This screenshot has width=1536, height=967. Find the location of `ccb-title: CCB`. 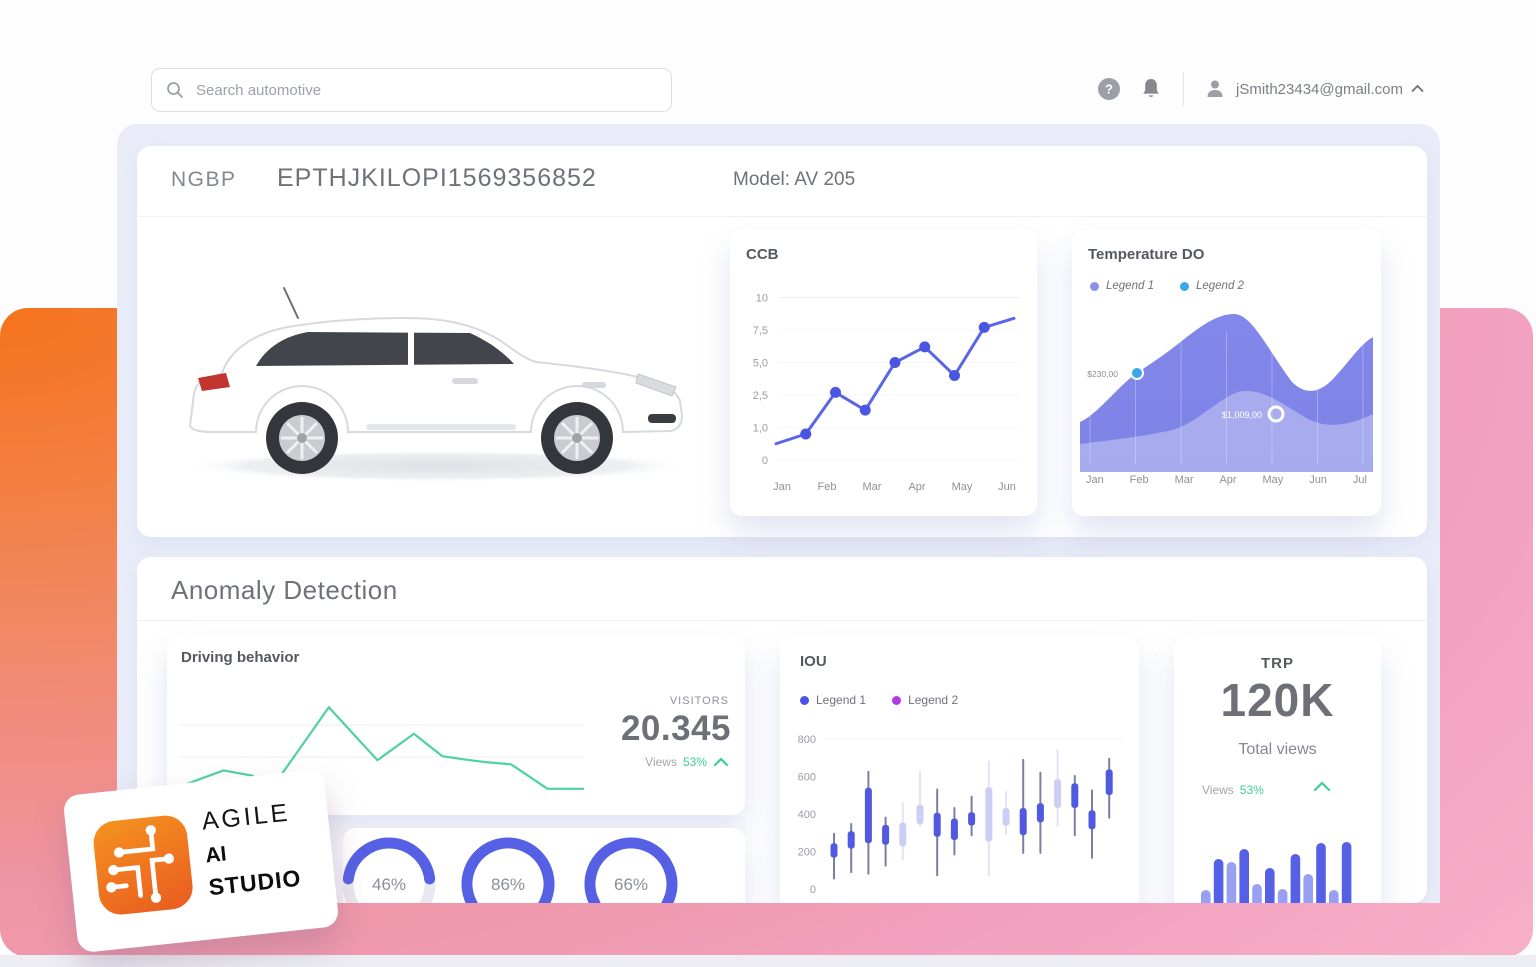

ccb-title: CCB is located at coordinates (762, 254).